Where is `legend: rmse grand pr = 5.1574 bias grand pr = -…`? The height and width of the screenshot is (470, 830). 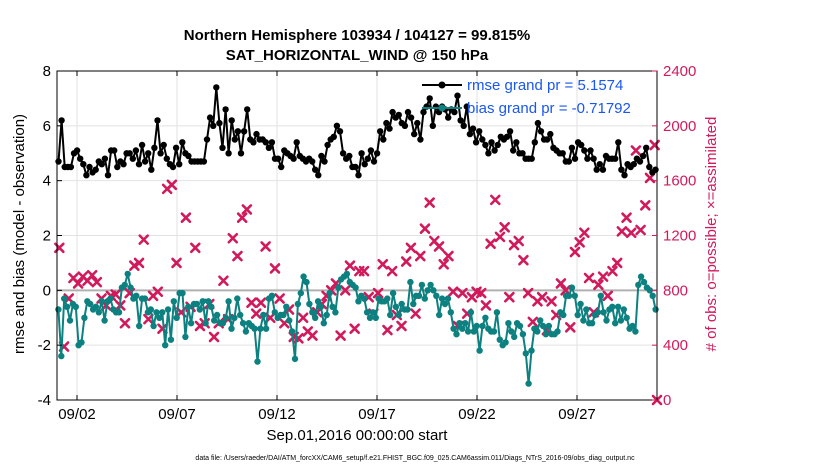
legend: rmse grand pr = 5.1574 bias grand pr = -… is located at coordinates (526, 97).